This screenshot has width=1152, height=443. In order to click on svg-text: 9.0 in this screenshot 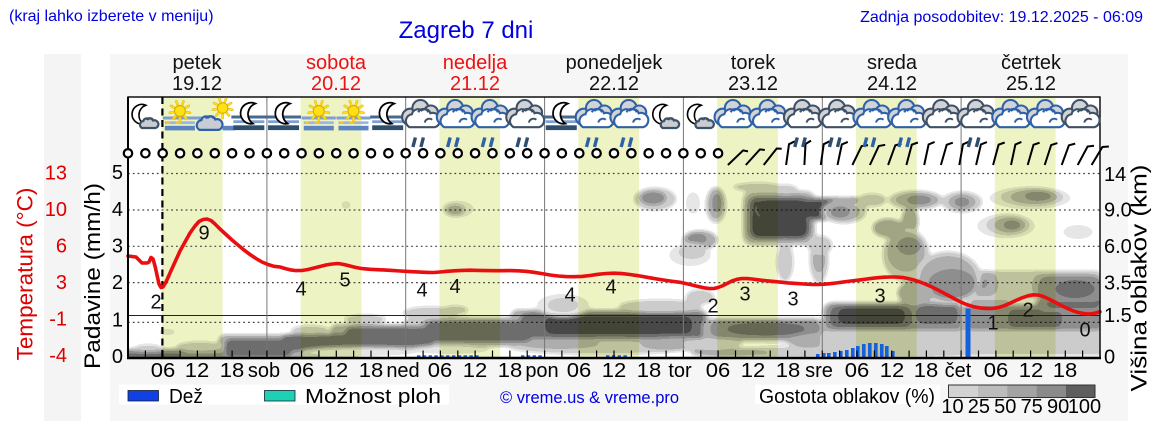, I will do `click(1118, 211)`.